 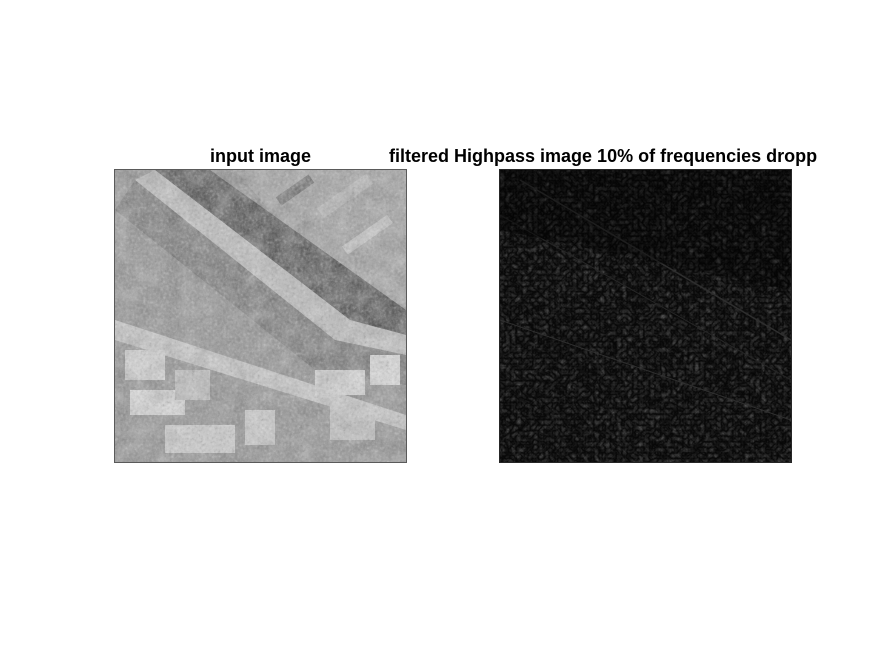 I want to click on input-image-title: input image, so click(x=260, y=156).